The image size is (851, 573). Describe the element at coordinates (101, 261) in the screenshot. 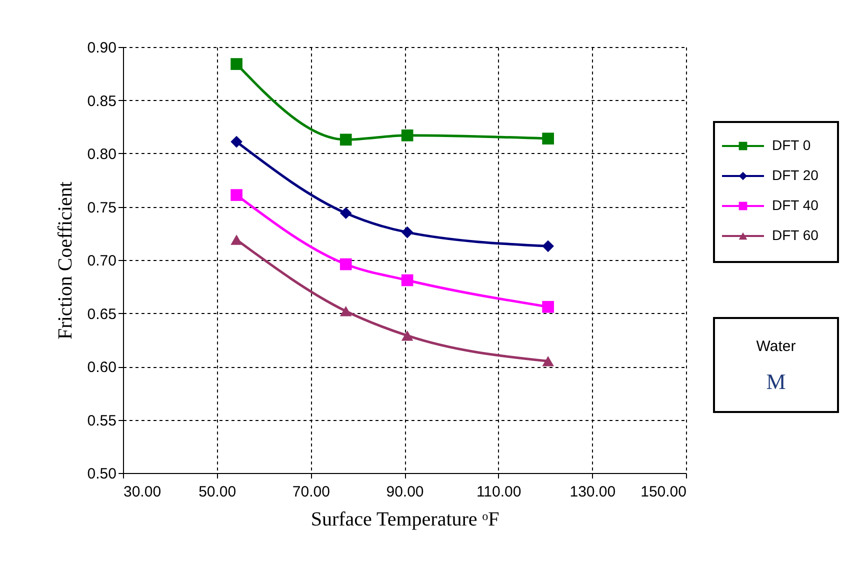

I see `y-tick-label: 0.70` at that location.